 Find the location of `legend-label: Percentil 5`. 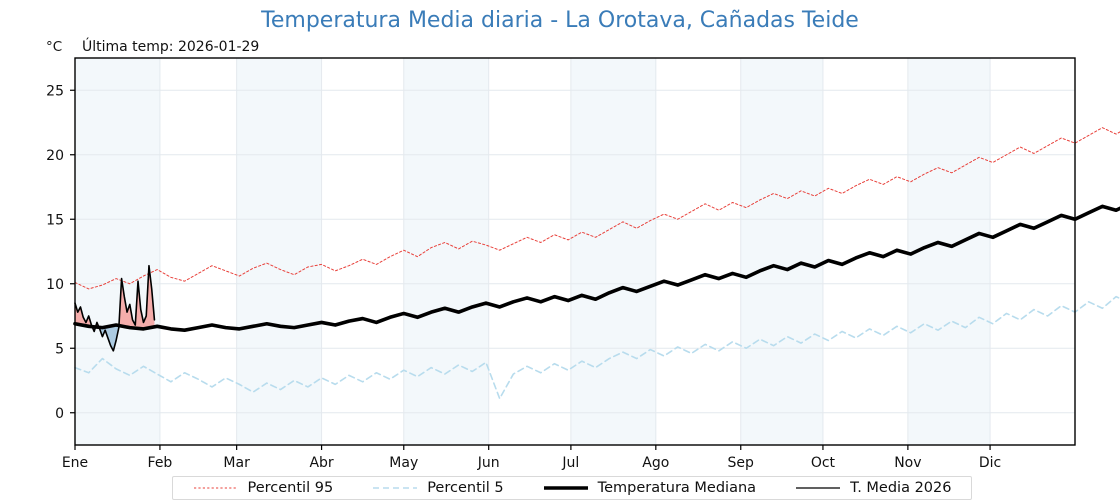

legend-label: Percentil 5 is located at coordinates (465, 488).